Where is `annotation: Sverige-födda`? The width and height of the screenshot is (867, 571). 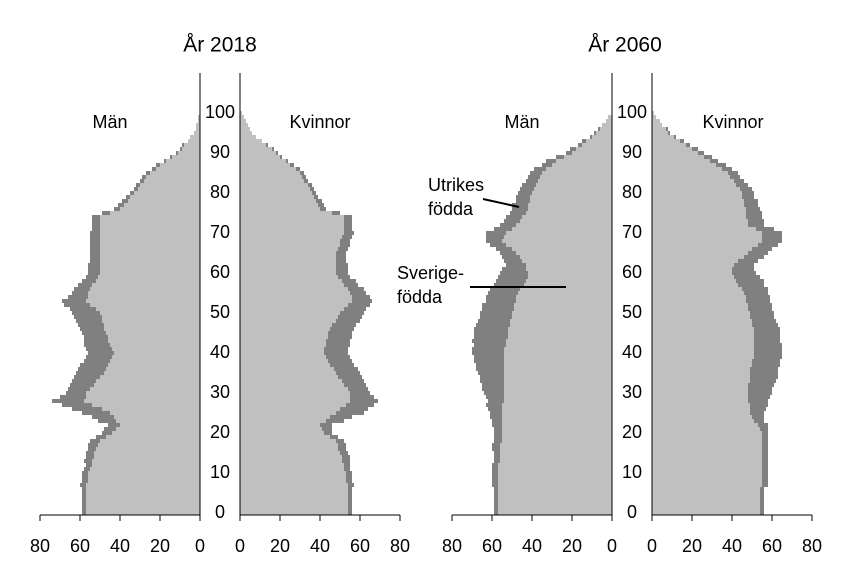 annotation: Sverige-födda is located at coordinates (430, 285).